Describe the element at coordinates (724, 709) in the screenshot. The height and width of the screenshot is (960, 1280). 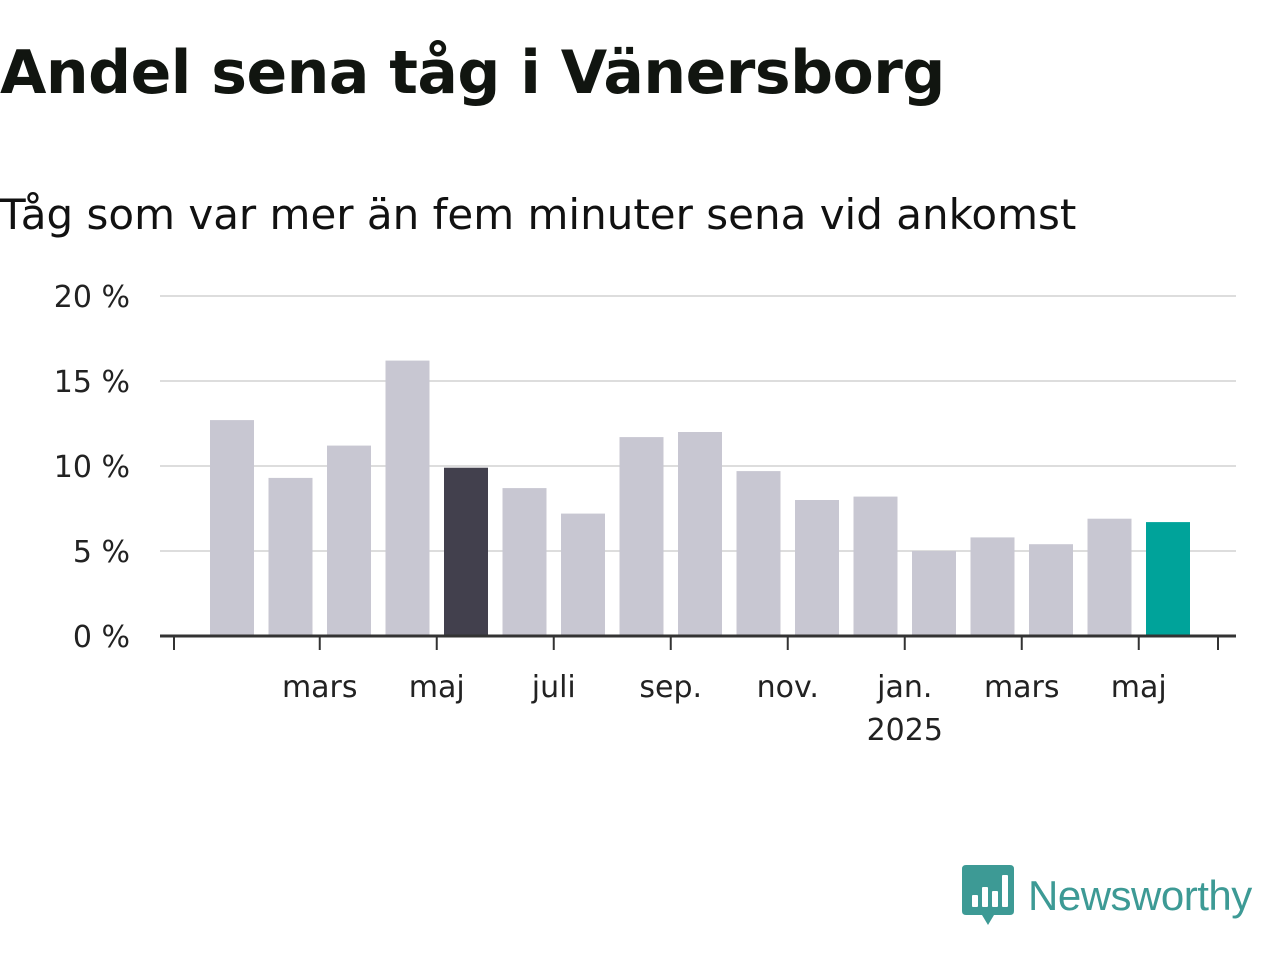
I see `x-axis-labels: mars maj juli sep. nov. jan. 2025 mars maj` at that location.